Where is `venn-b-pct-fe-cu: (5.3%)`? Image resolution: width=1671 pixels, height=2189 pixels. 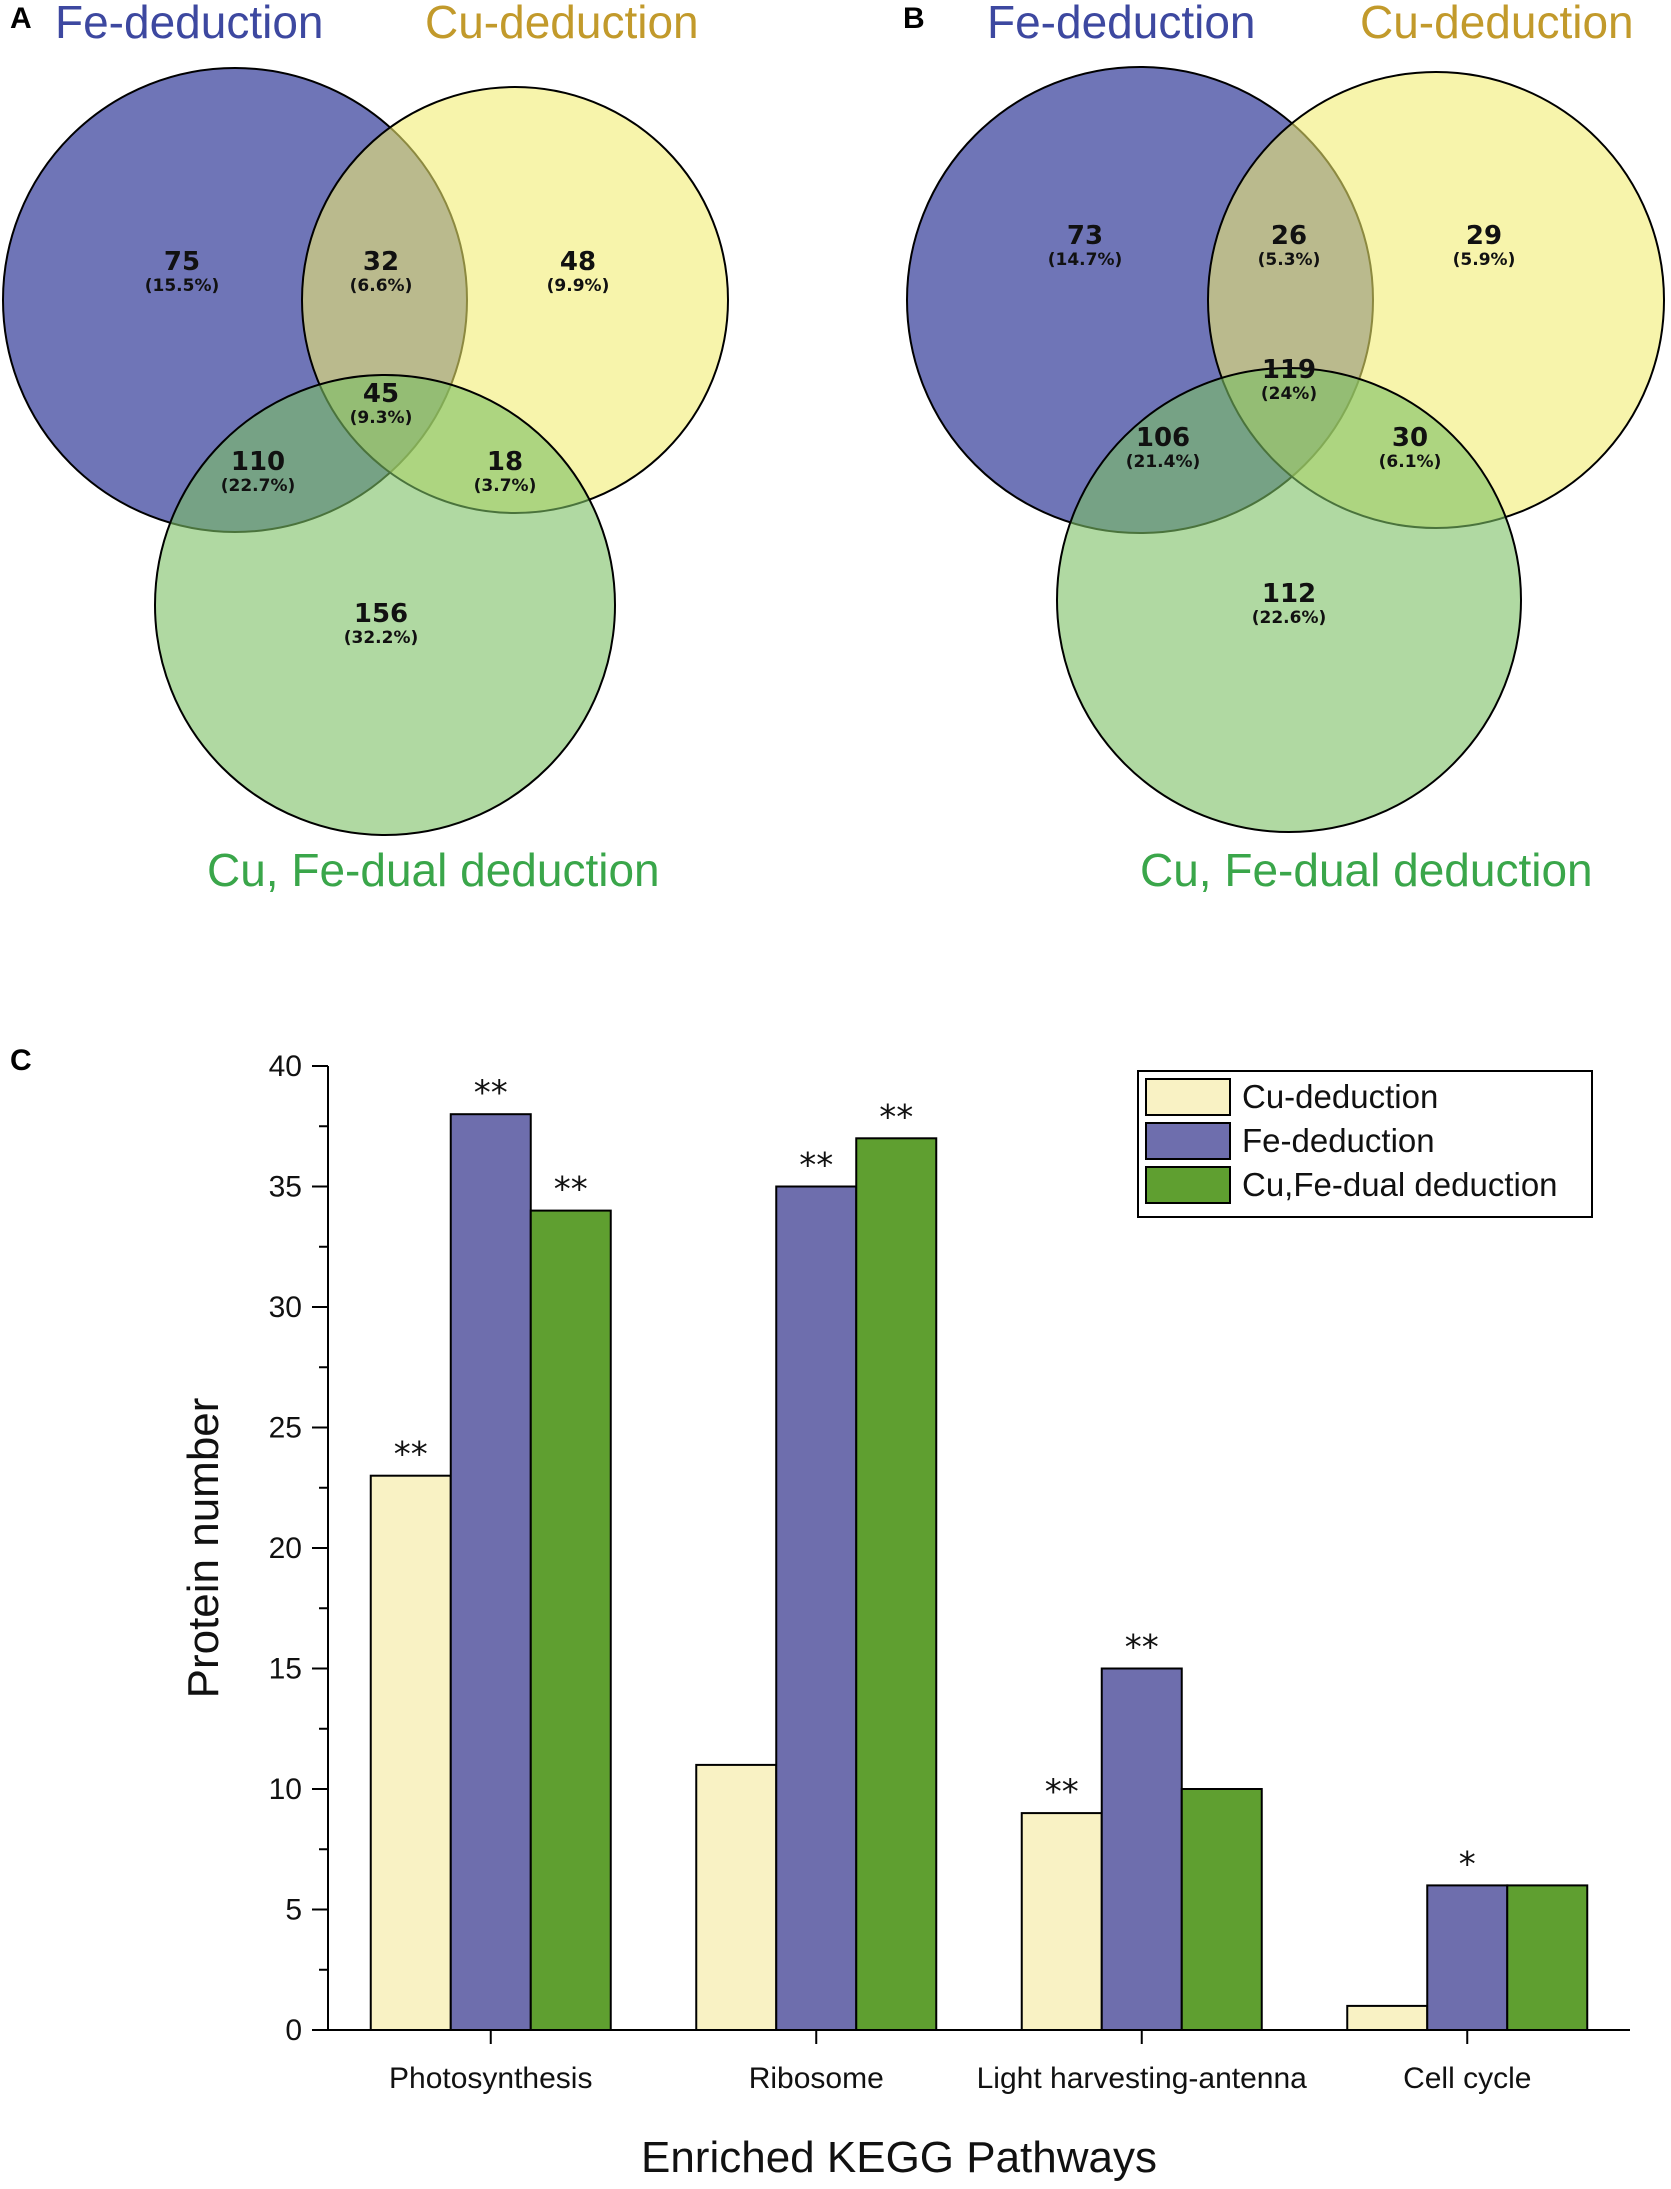
venn-b-pct-fe-cu: (5.3%) is located at coordinates (1289, 260).